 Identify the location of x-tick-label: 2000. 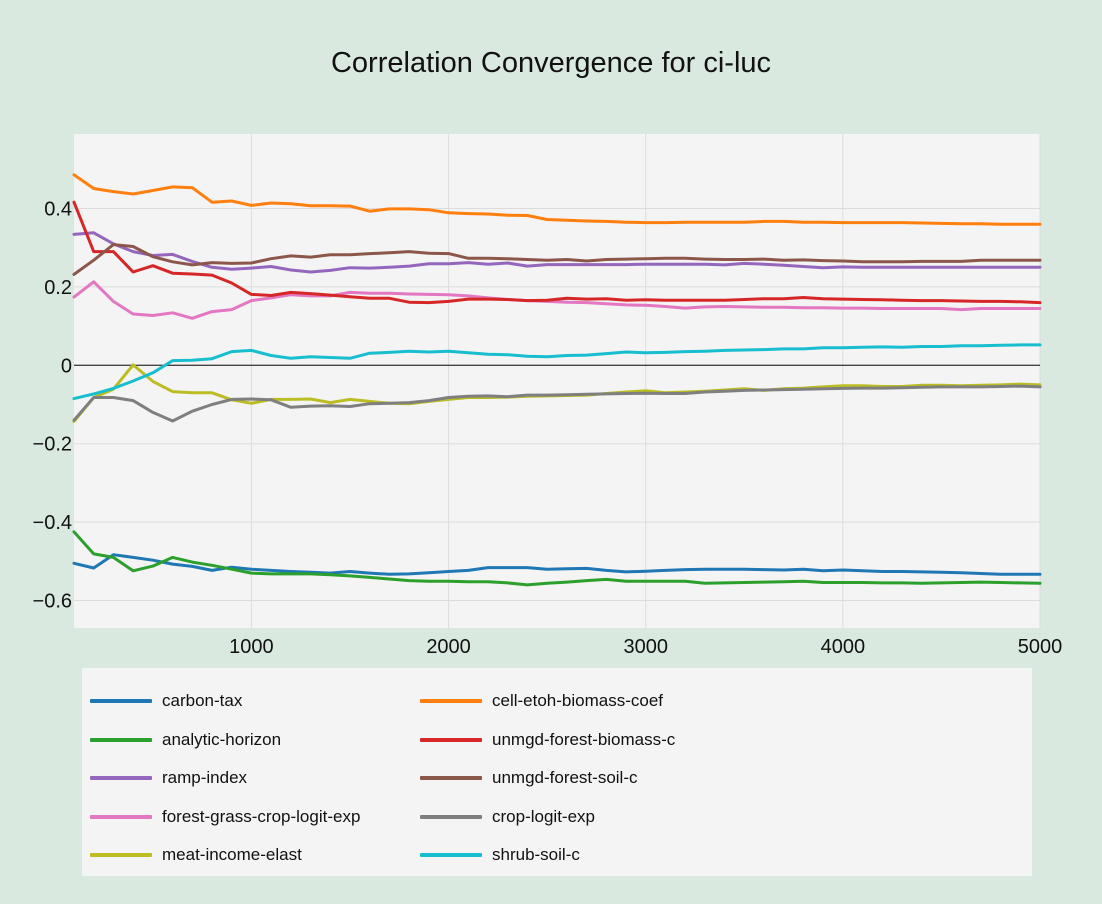
(448, 647).